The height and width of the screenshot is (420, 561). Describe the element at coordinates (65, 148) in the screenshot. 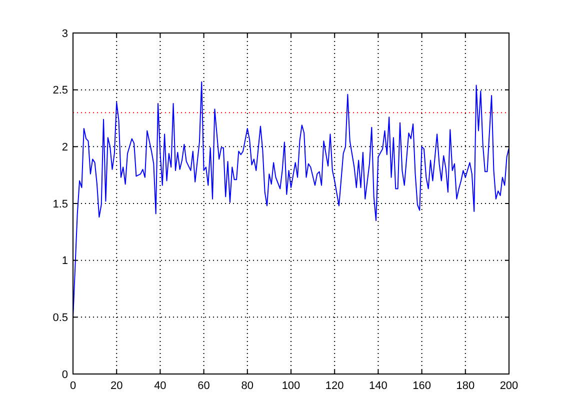

I see `y-tick-label: 2` at that location.